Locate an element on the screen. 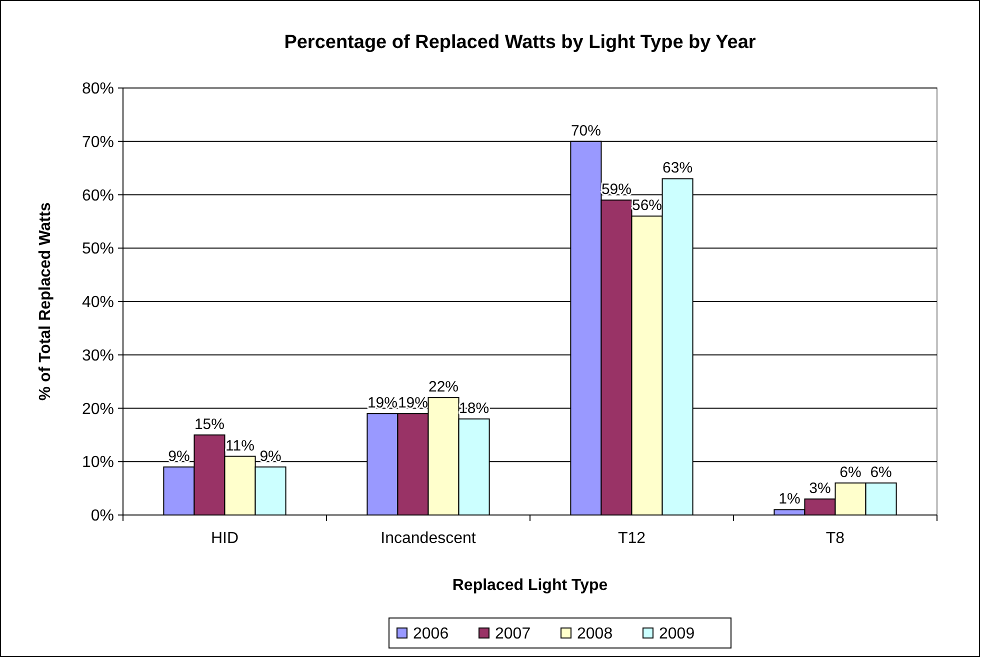 The height and width of the screenshot is (659, 982). data-label: 3% is located at coordinates (820, 488).